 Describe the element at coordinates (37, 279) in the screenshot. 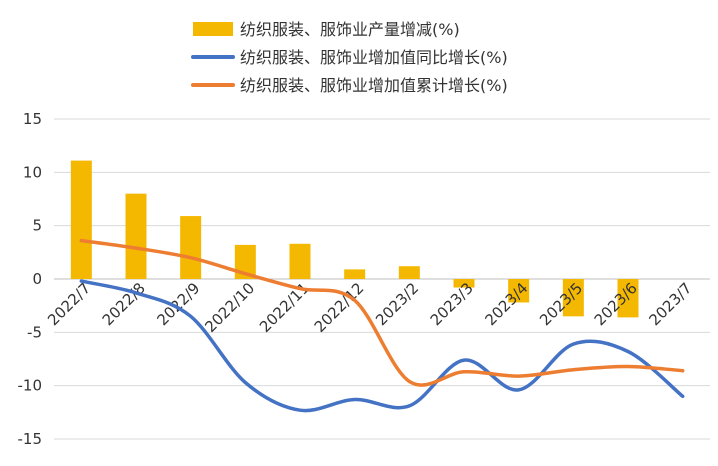

I see `y-tick-label: 0` at that location.